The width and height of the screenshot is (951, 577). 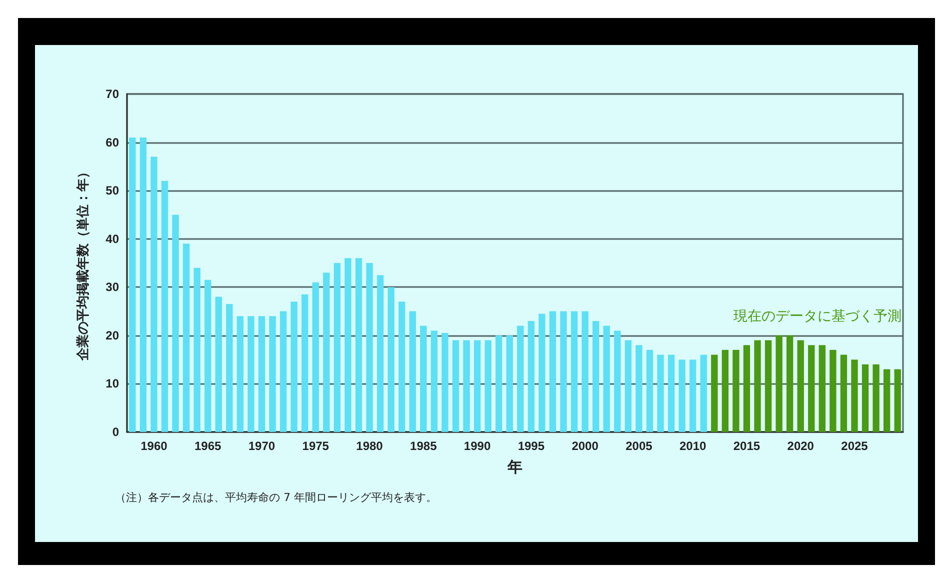 I want to click on x-tick-label: 1975, so click(x=316, y=446).